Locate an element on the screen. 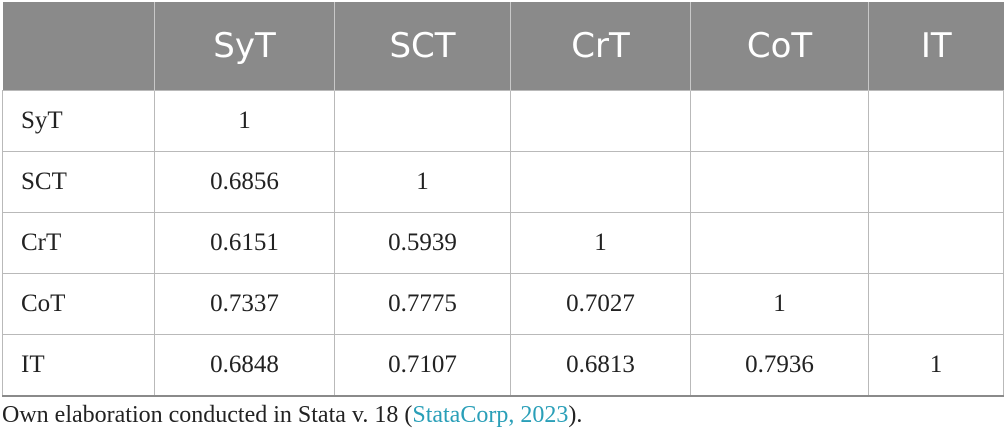  header-syt: SyT is located at coordinates (244, 46).